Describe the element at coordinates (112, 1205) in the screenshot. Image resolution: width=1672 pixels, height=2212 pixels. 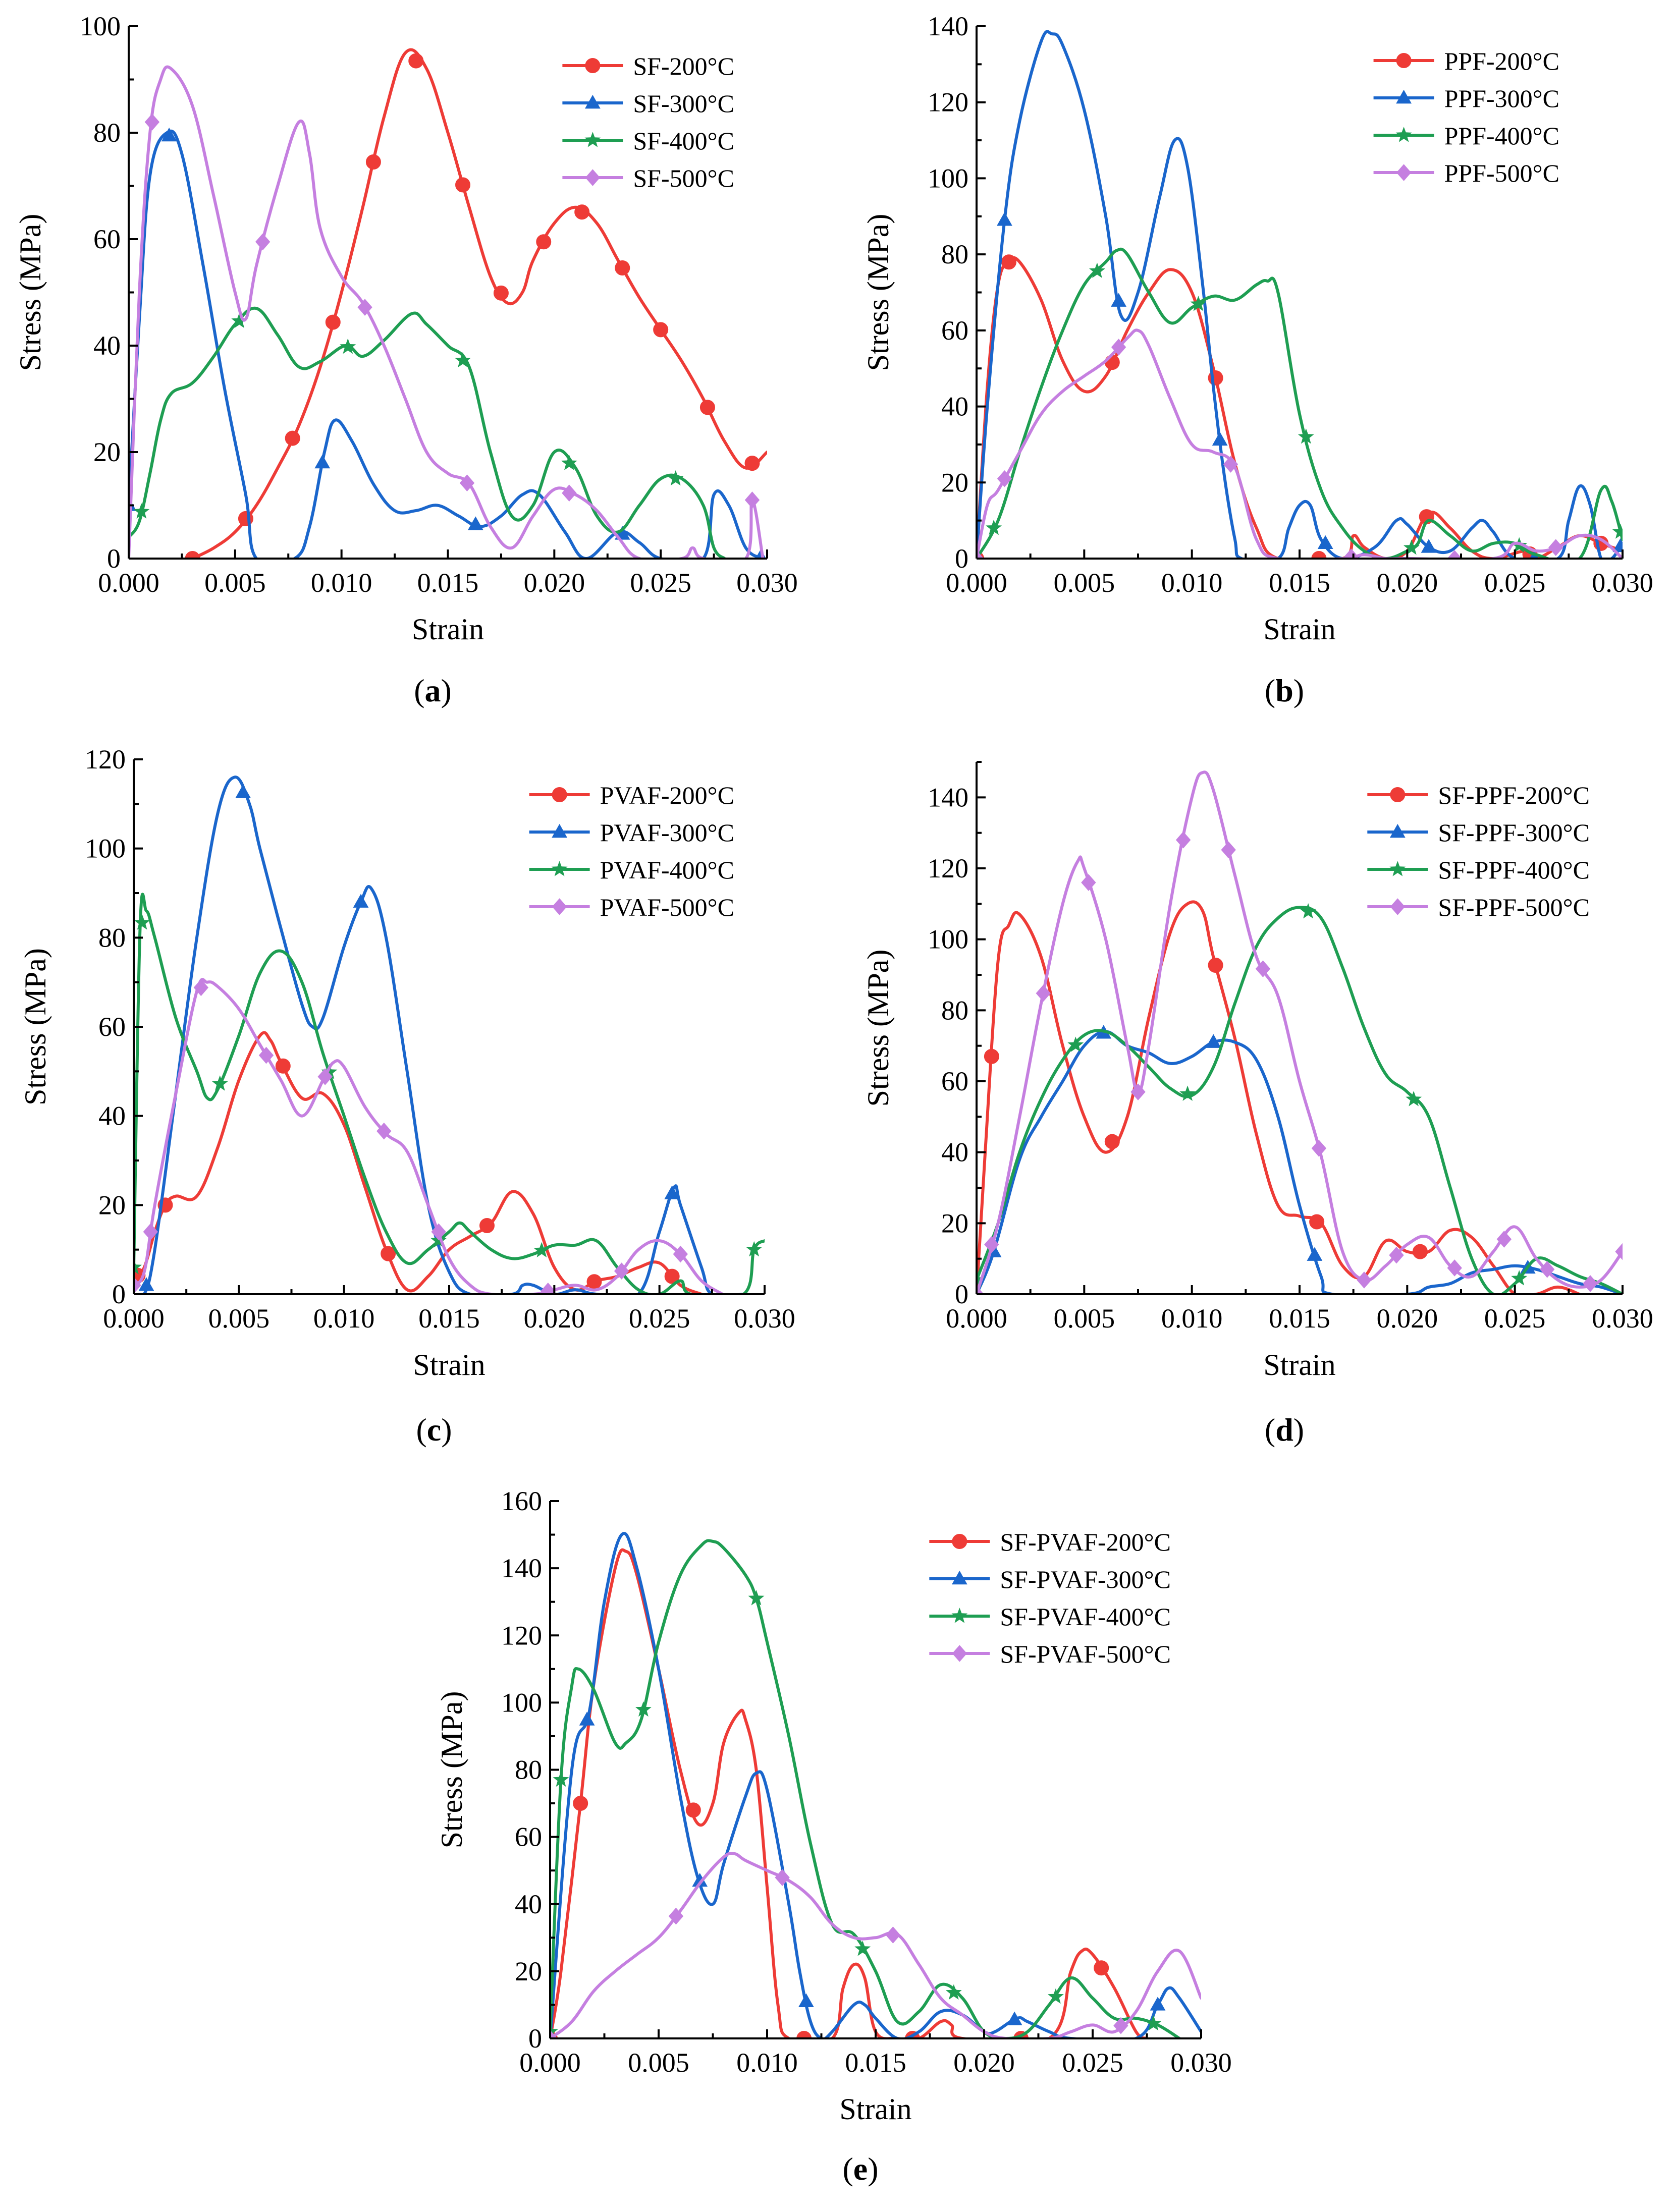
I see `y-tick-label: 20` at that location.